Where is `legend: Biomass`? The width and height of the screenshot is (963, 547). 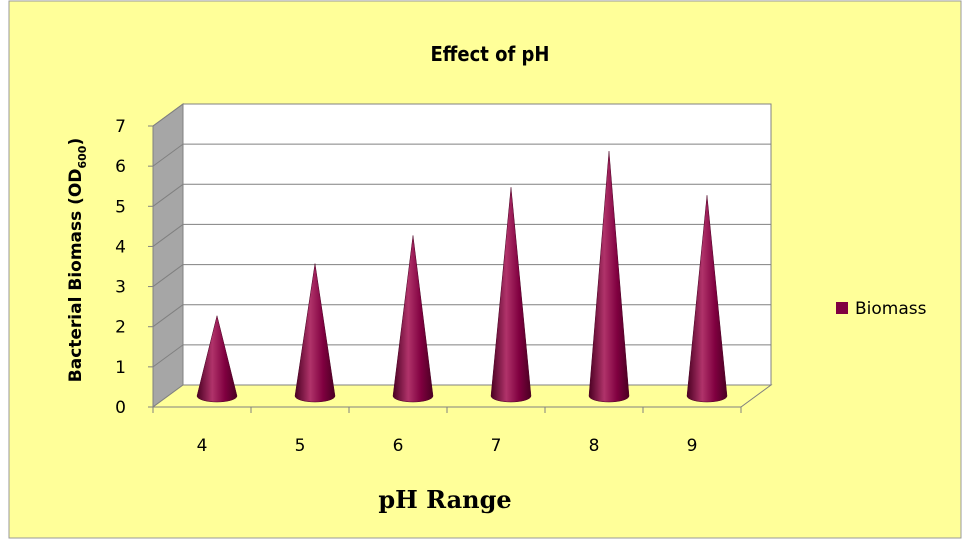
legend: Biomass is located at coordinates (881, 309).